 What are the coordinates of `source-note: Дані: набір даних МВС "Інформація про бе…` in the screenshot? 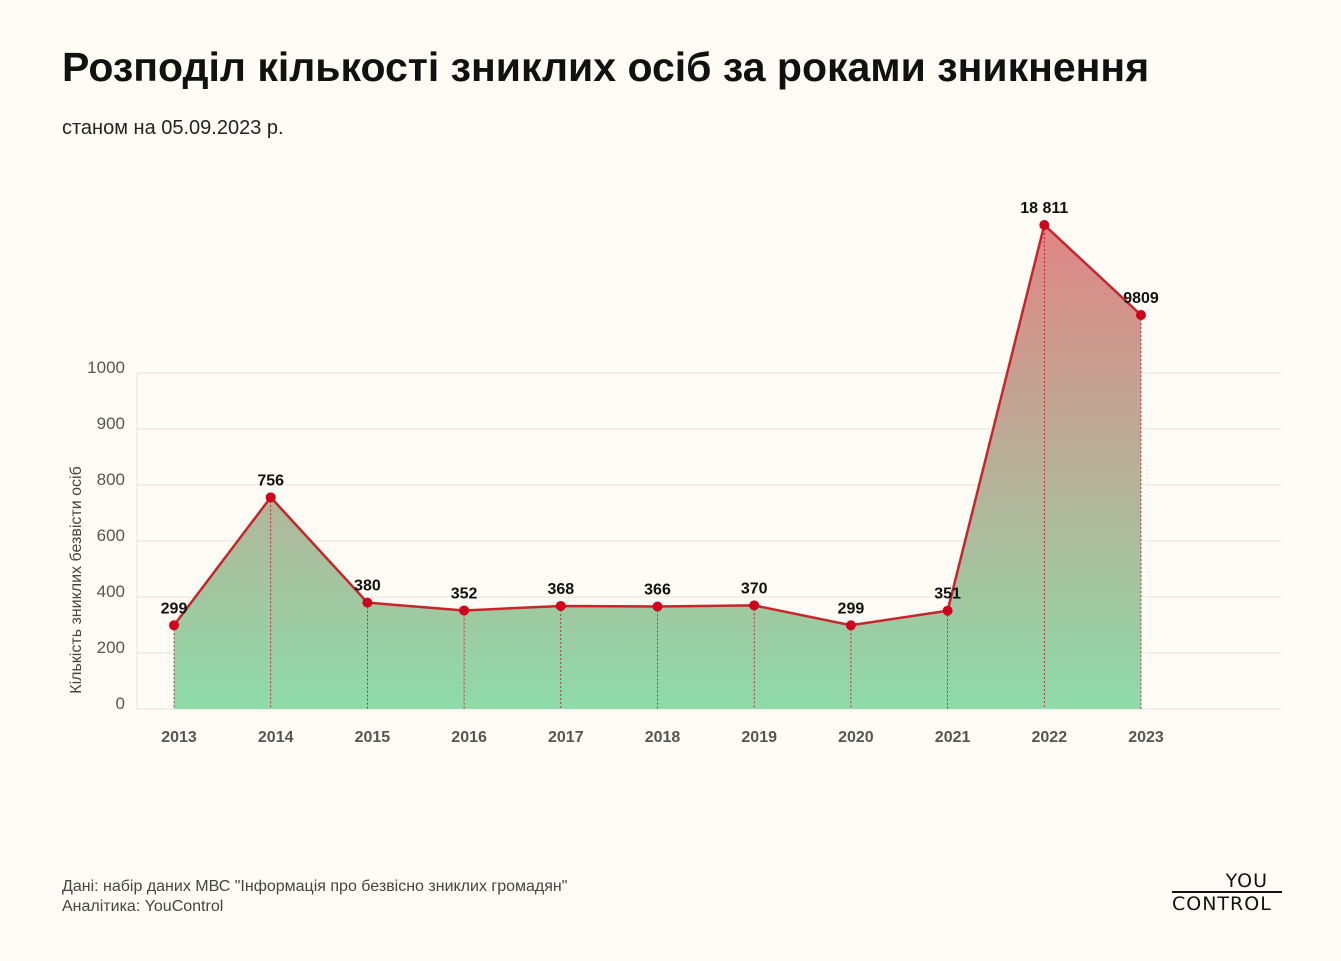 It's located at (314, 897).